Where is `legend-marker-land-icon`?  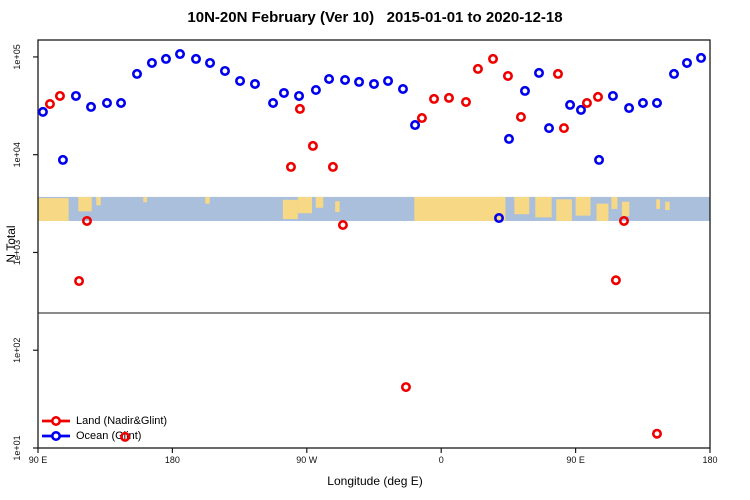 legend-marker-land-icon is located at coordinates (55, 420).